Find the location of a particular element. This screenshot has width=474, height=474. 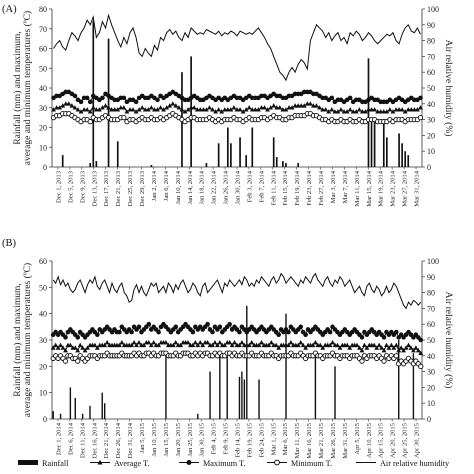

x-tick-label: Jan 22, 2014 is located at coordinates (214, 187).